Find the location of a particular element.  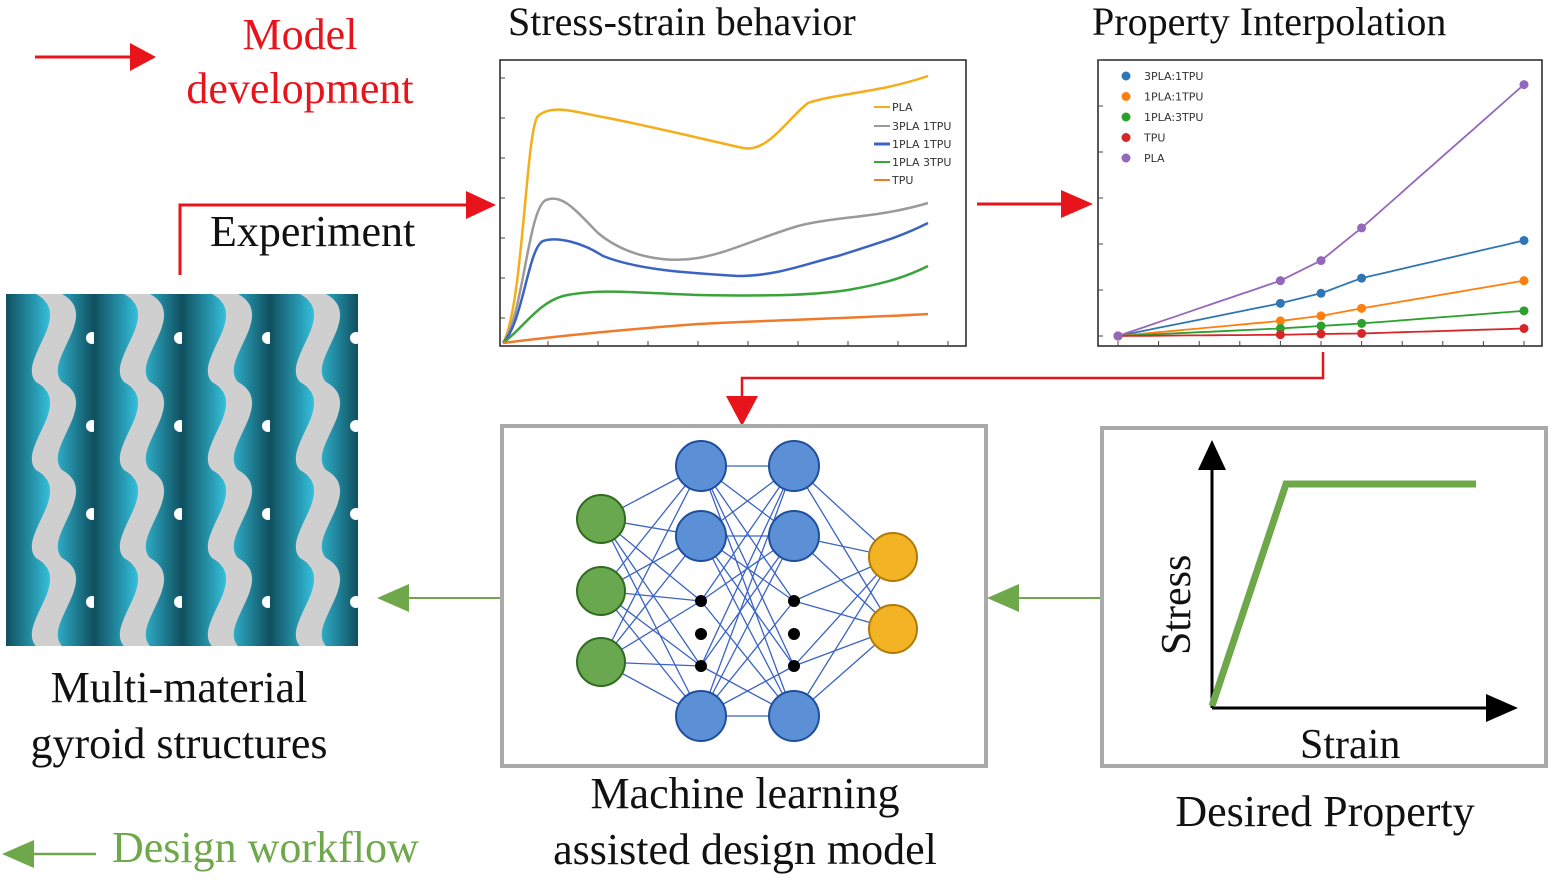

stress-label: Stress is located at coordinates (1177, 605).